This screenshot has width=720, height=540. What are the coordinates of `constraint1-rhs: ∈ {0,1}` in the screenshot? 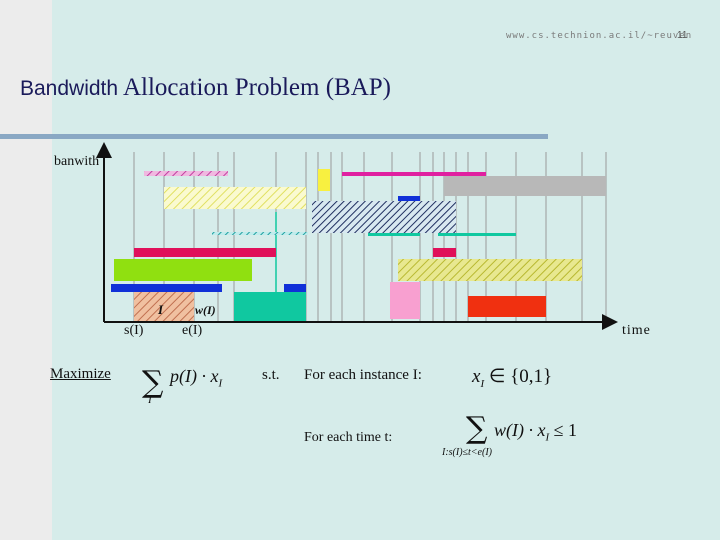 It's located at (520, 376).